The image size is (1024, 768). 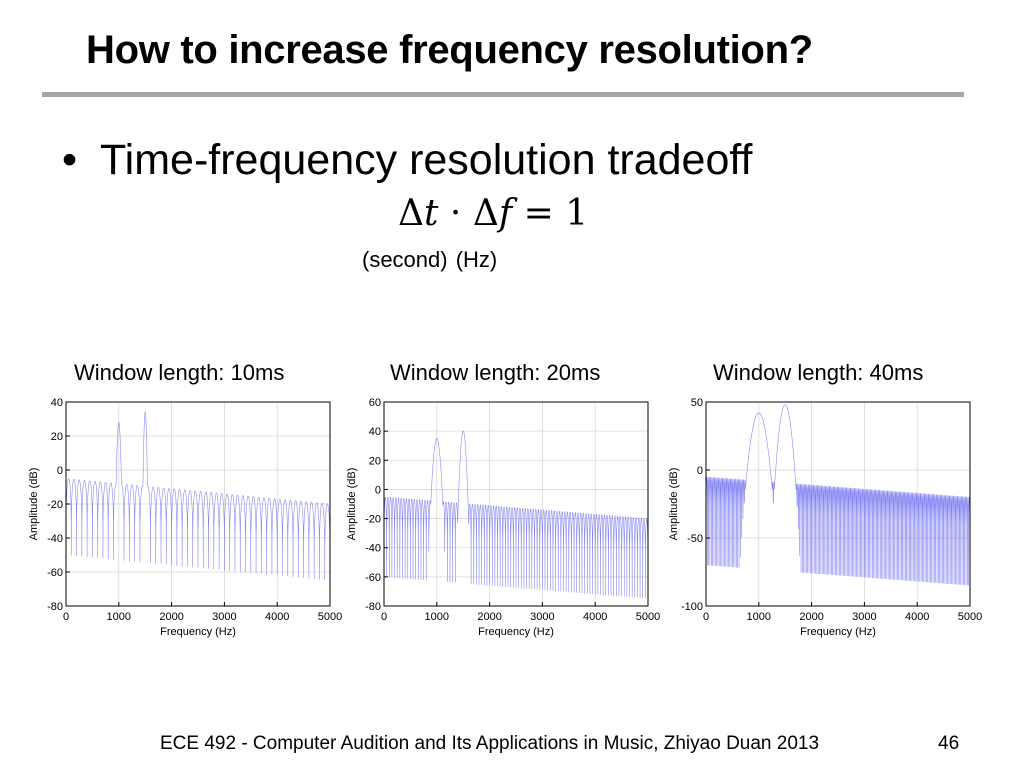 What do you see at coordinates (495, 372) in the screenshot?
I see `plot-title-20ms: Window length: 20ms` at bounding box center [495, 372].